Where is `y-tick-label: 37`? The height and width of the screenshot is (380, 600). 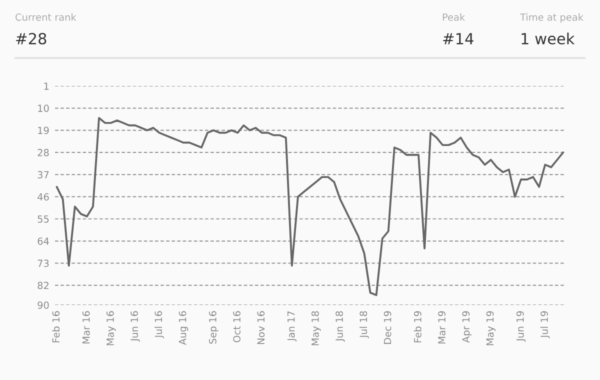 y-tick-label: 37 is located at coordinates (43, 174).